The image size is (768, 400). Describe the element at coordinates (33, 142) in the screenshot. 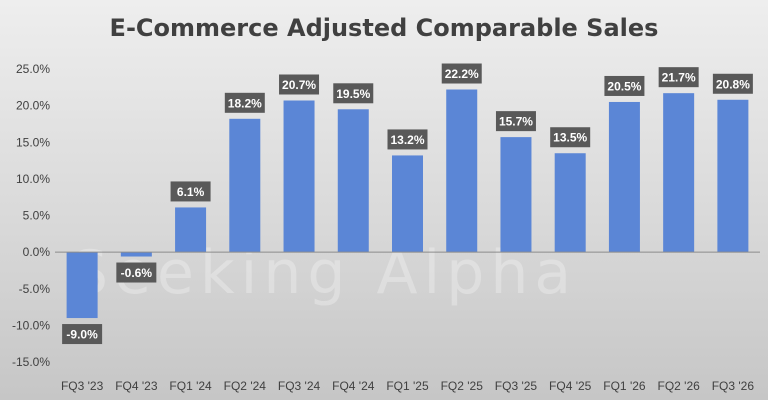

I see `y-tick-label: 15.0%` at that location.